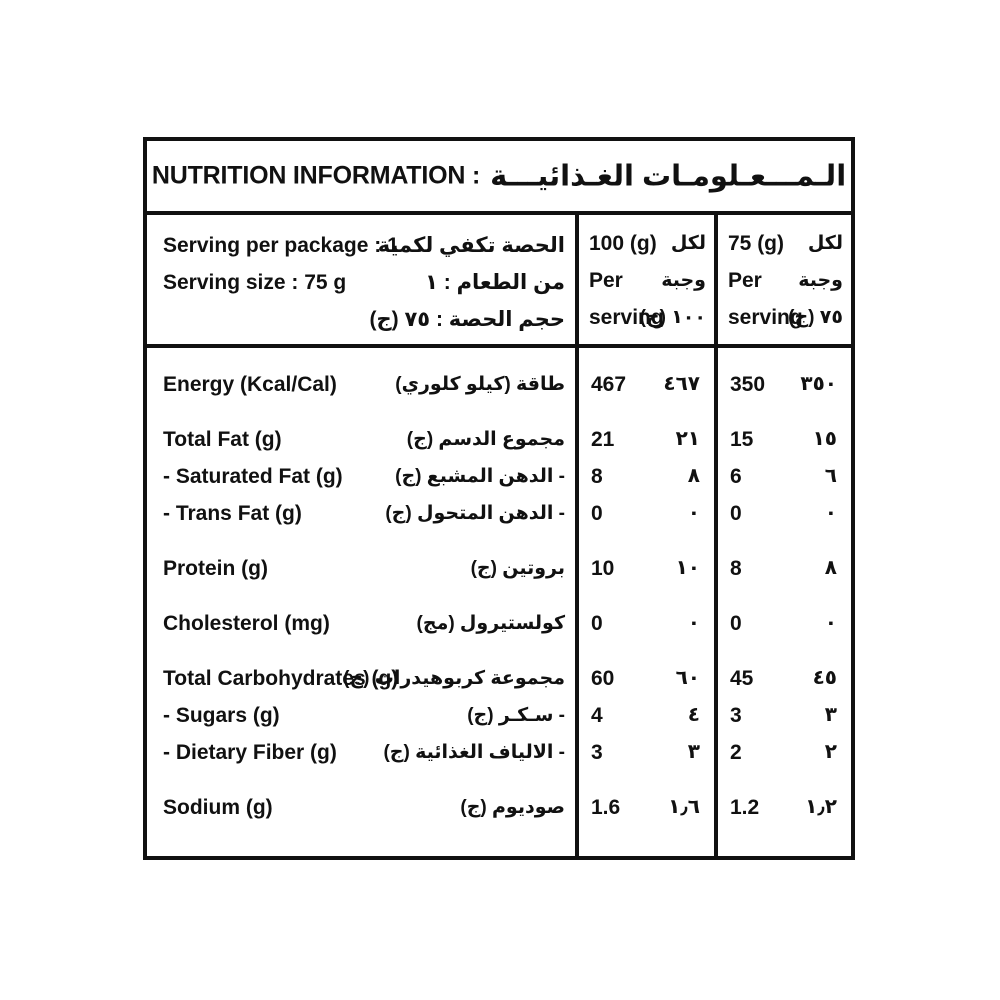 The image size is (1000, 1000). Describe the element at coordinates (246, 623) in the screenshot. I see `nutrient-name-english: Cholesterol (mg)` at that location.